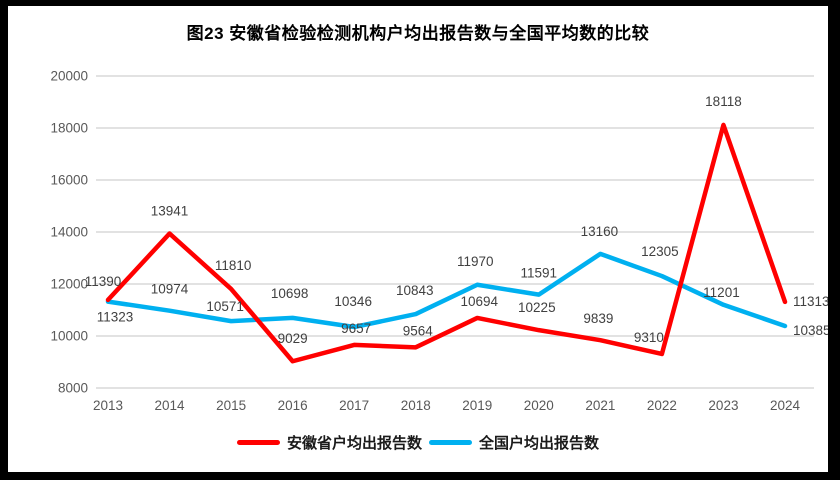 The image size is (840, 480). I want to click on data-label-series1-2021: 13160, so click(600, 231).